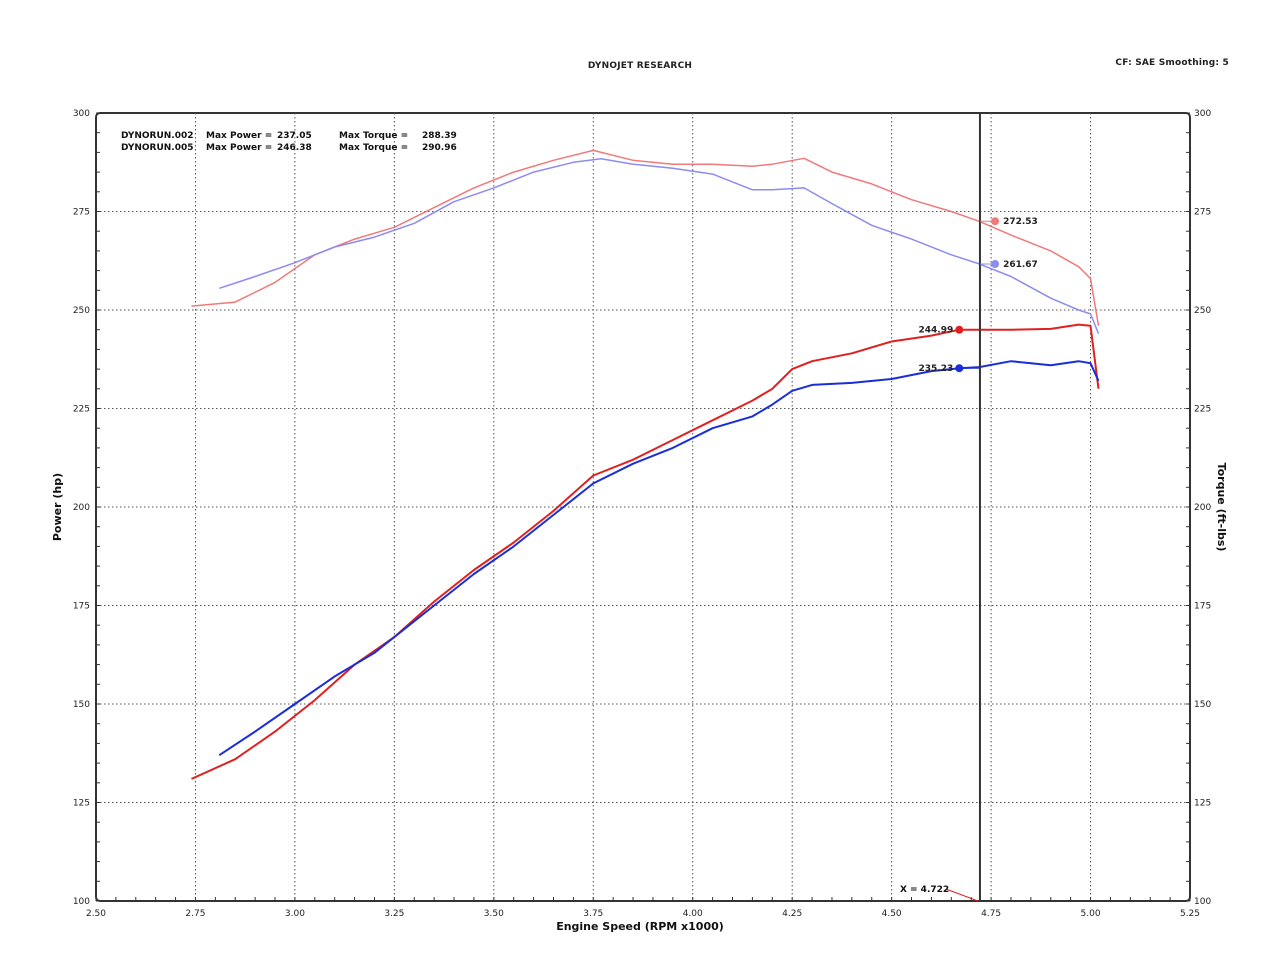  I want to click on x-tick-label: 4.75, so click(991, 914).